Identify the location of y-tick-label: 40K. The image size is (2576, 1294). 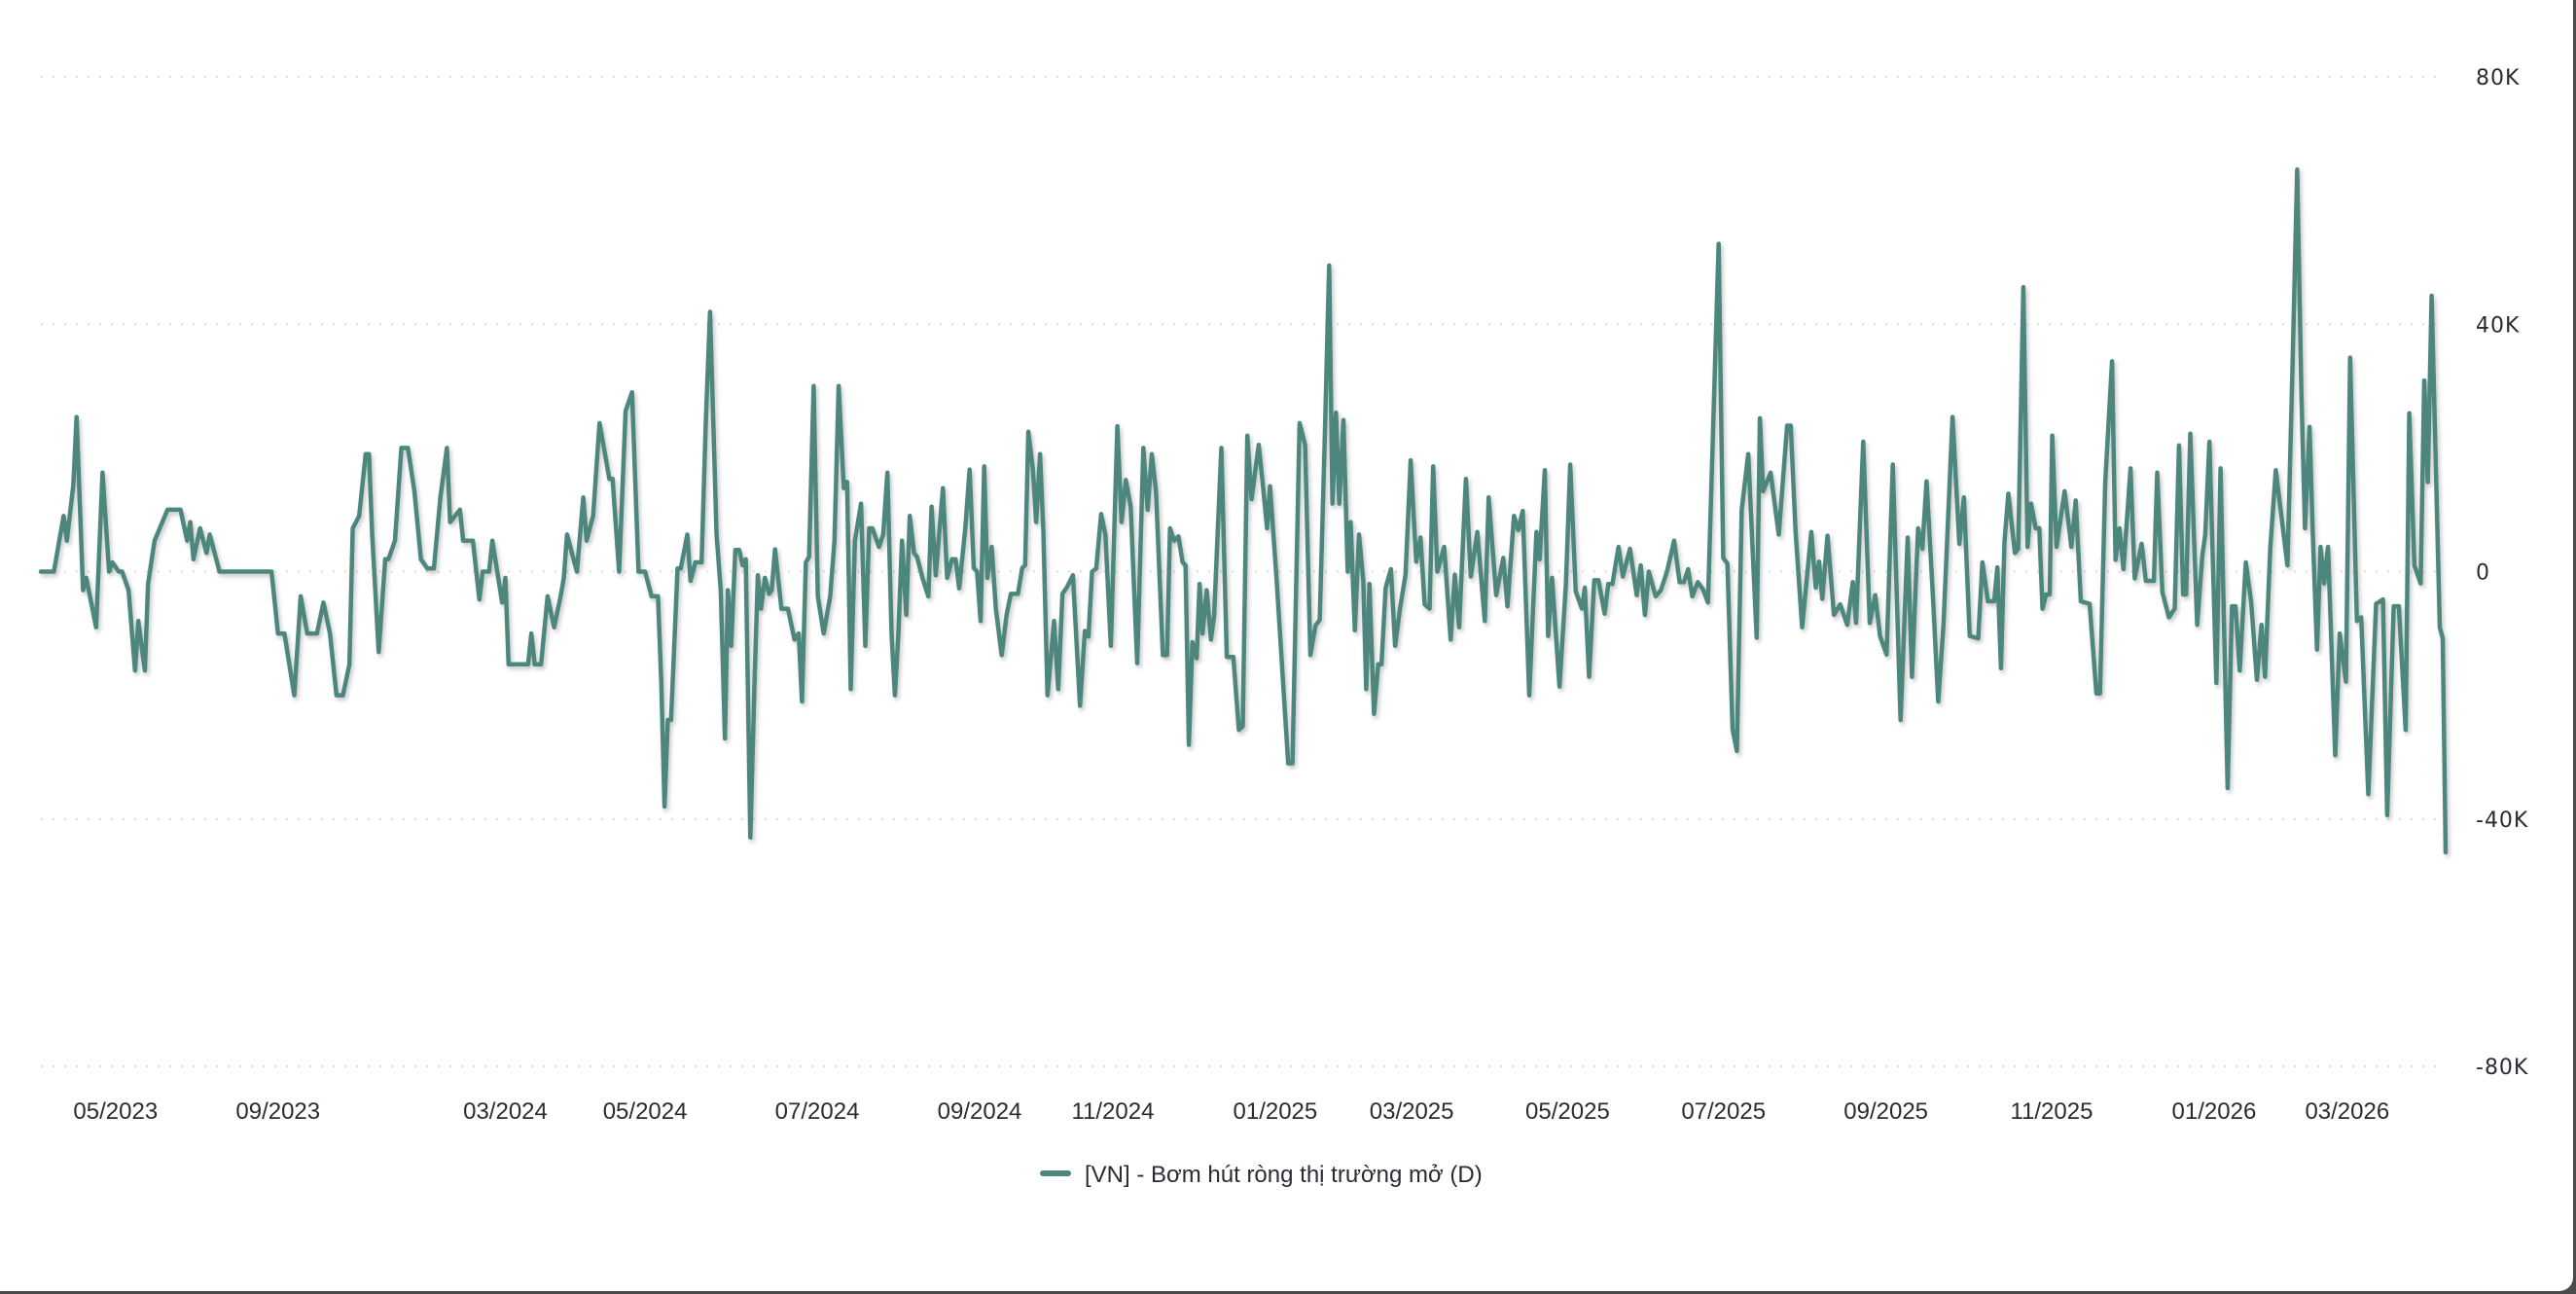
(2498, 325).